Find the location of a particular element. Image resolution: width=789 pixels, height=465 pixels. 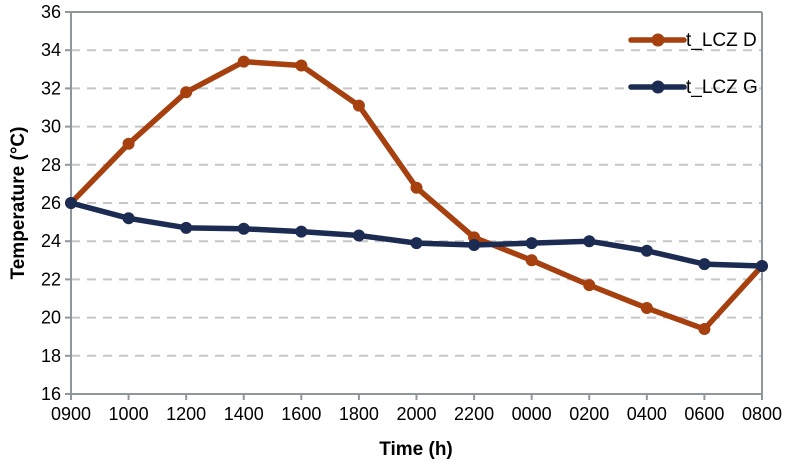

x-tick-label: 0600 is located at coordinates (704, 414).